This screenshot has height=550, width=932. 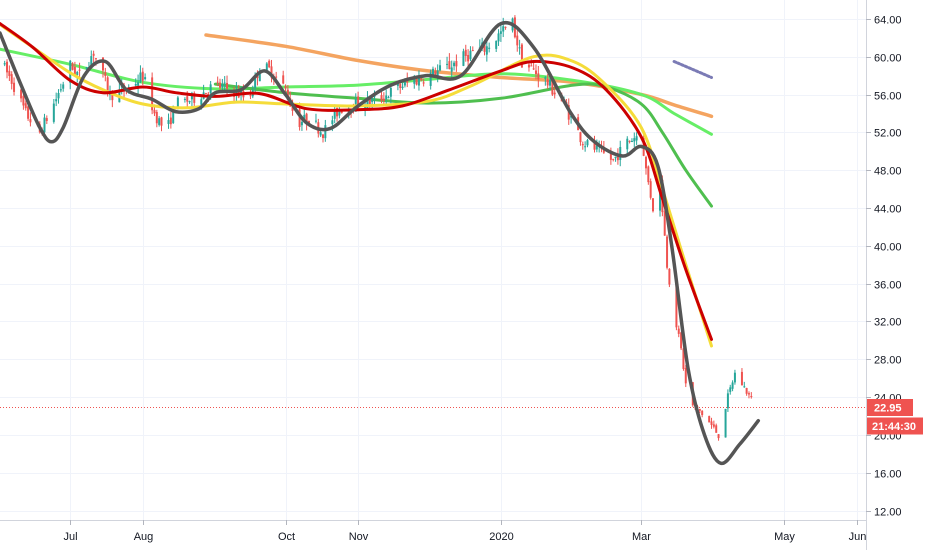 I want to click on moving-average-green, so click(x=463, y=145).